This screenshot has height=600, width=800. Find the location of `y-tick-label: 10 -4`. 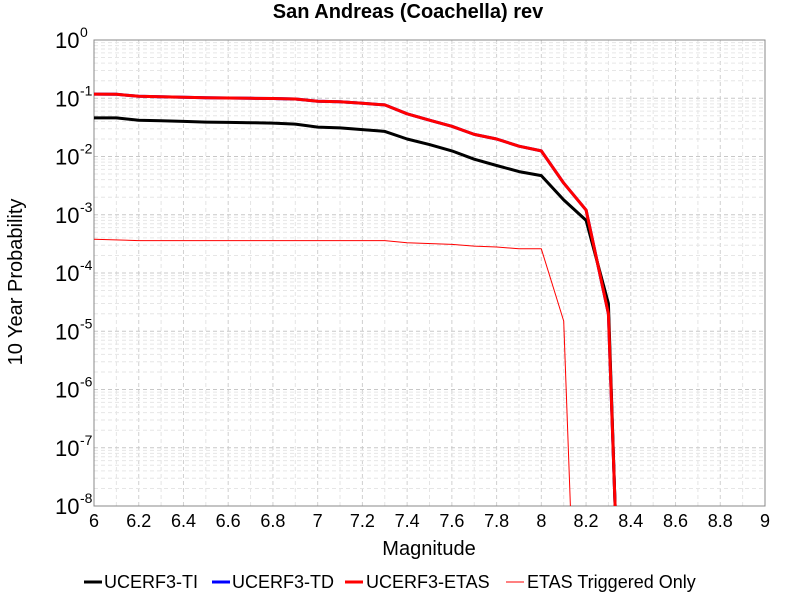

y-tick-label: 10 -4 is located at coordinates (74, 271).